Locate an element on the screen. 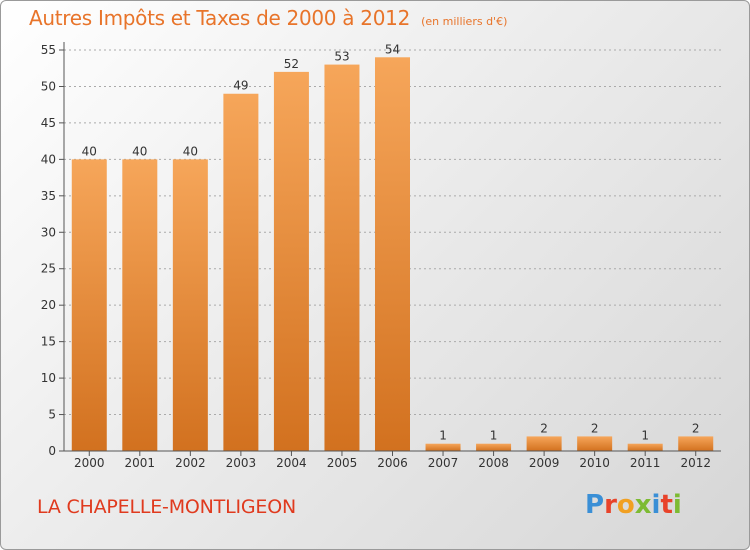  x-tick-label: 2010 is located at coordinates (594, 463).